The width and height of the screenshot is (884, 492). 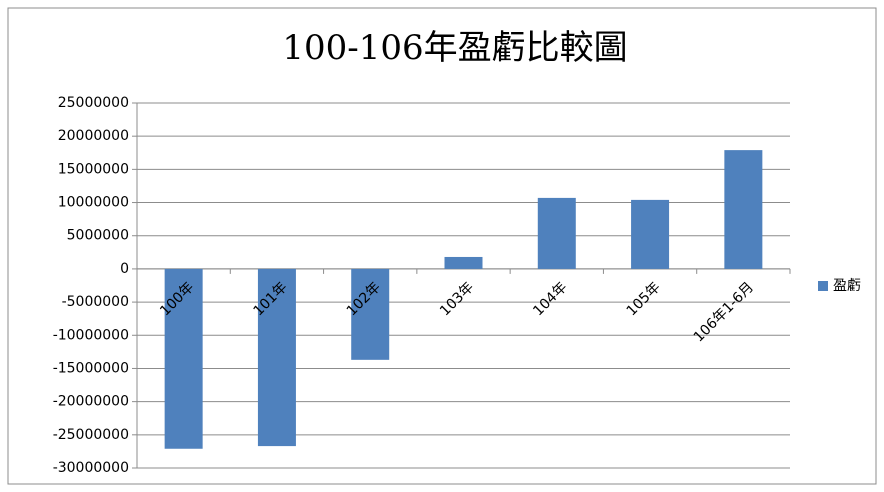 What do you see at coordinates (98, 236) in the screenshot?
I see `y-tick-label: 5000000` at bounding box center [98, 236].